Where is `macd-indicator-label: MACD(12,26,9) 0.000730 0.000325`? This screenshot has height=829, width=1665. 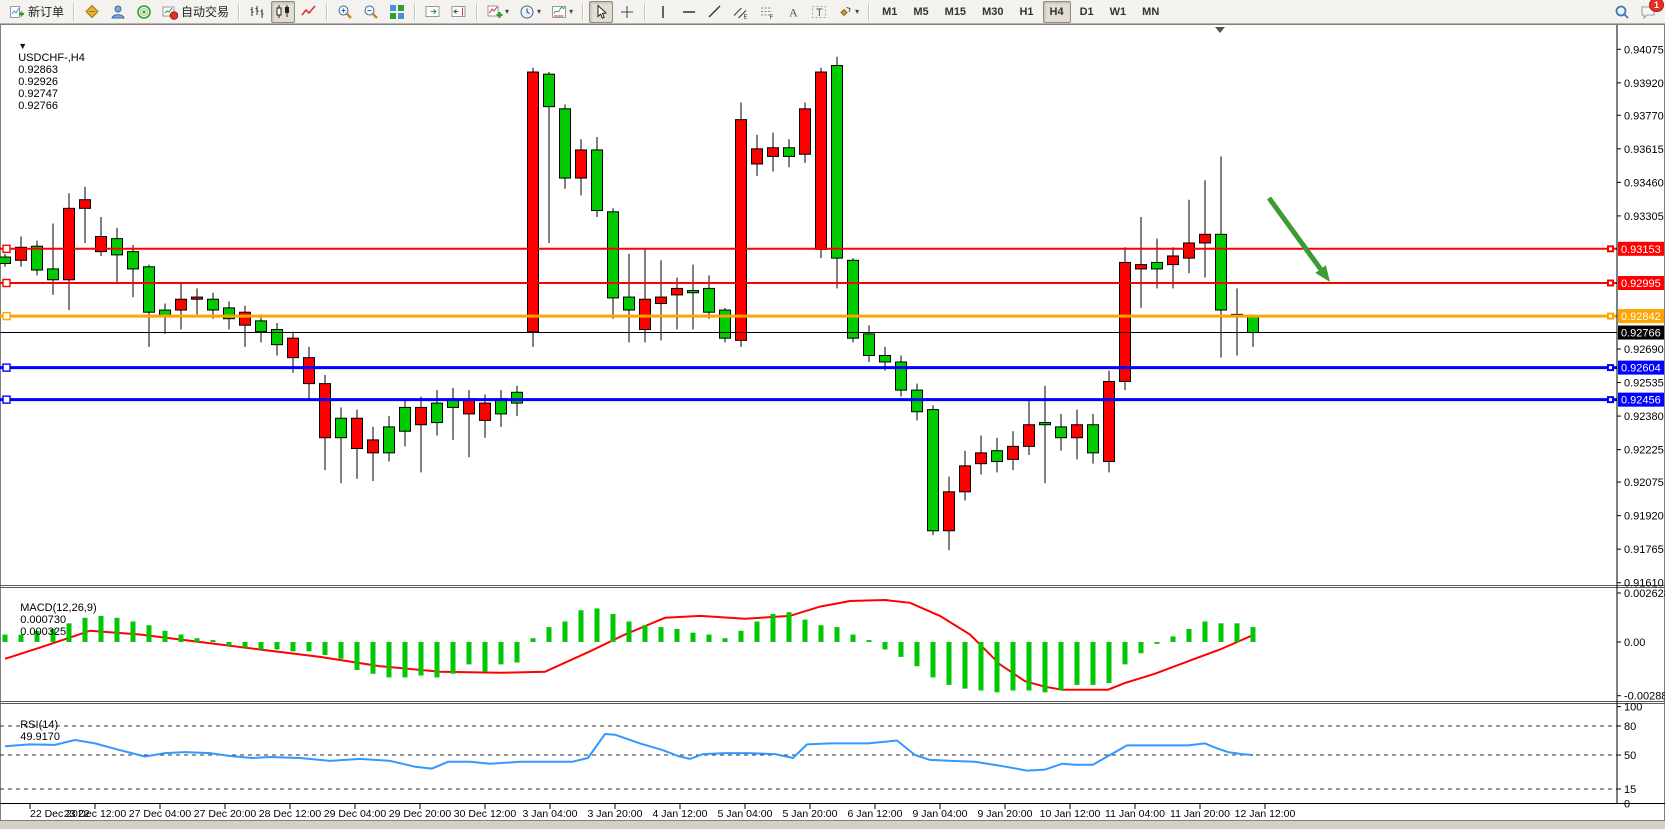 macd-indicator-label: MACD(12,26,9) 0.000730 0.000325 is located at coordinates (55, 620).